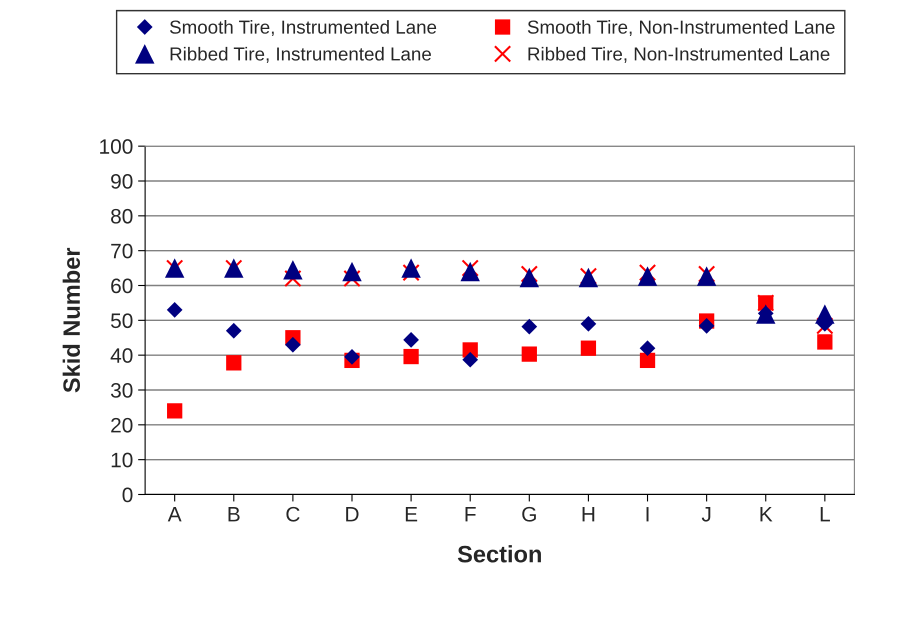 This screenshot has height=622, width=907. I want to click on y-tick-label: 60, so click(121, 286).